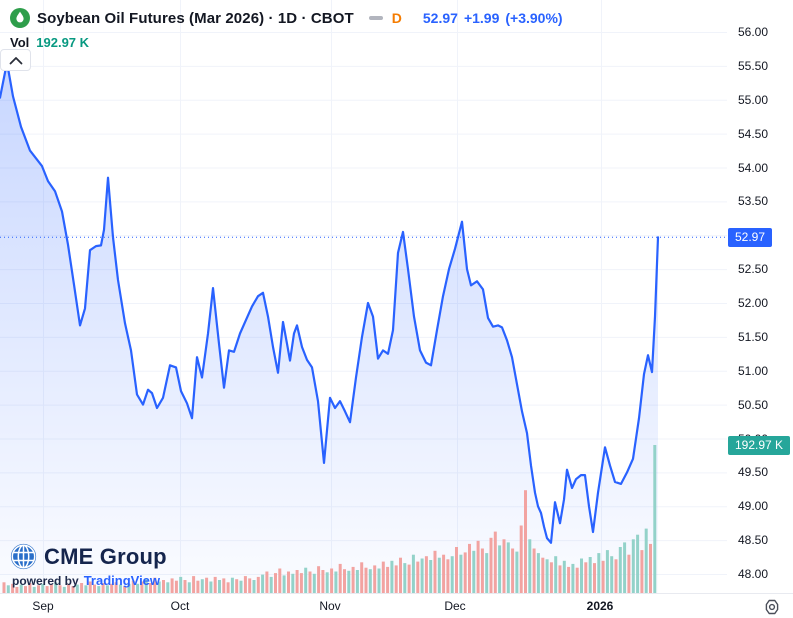  Describe the element at coordinates (396, 18) in the screenshot. I see `interval-label: D` at that location.